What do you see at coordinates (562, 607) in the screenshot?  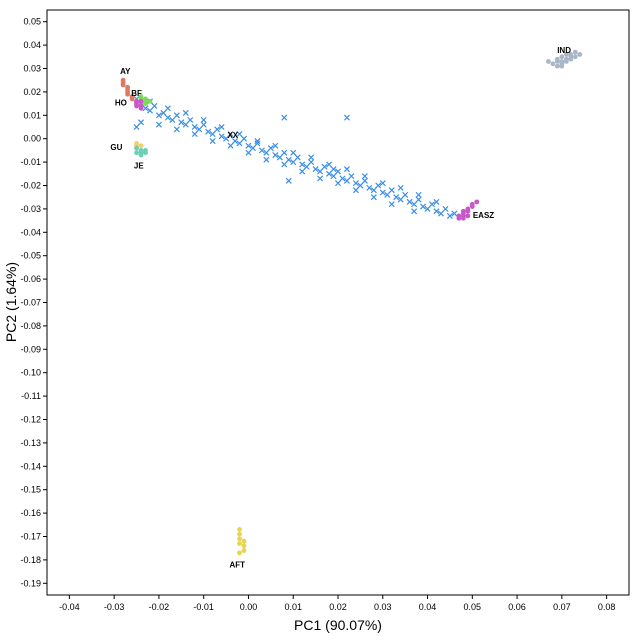 I see `x-tick-label: 0.07` at bounding box center [562, 607].